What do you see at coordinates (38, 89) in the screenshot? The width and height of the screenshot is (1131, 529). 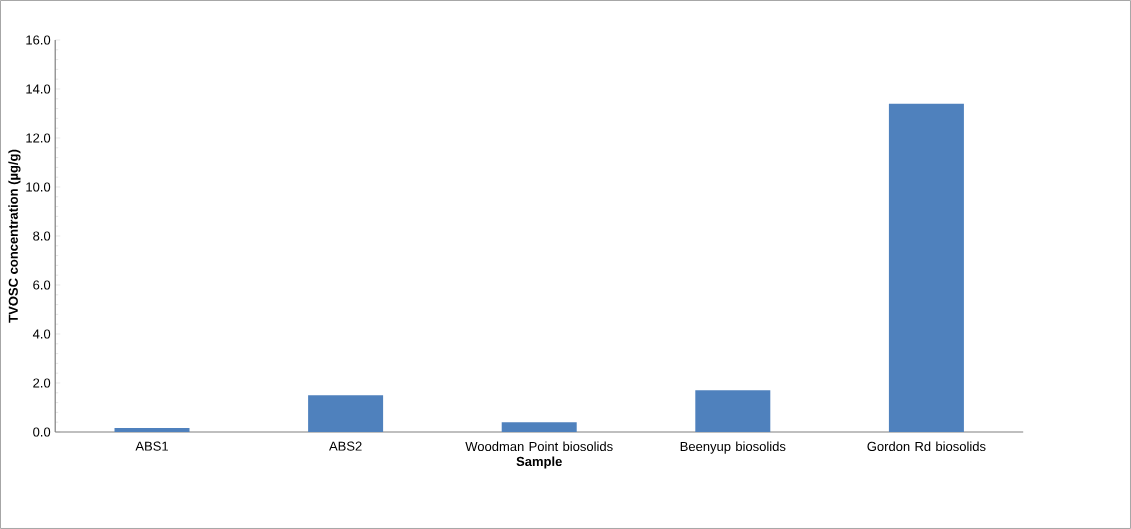 I see `y-tick-label: 14.0` at bounding box center [38, 89].